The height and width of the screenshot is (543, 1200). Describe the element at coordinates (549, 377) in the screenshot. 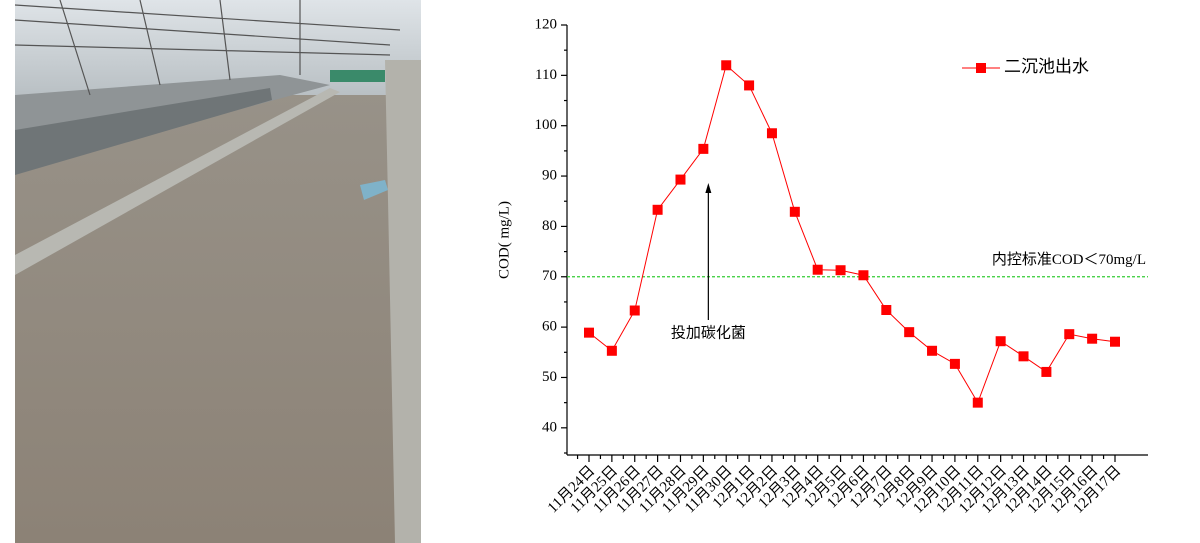

I see `y-tick-label: 50` at that location.